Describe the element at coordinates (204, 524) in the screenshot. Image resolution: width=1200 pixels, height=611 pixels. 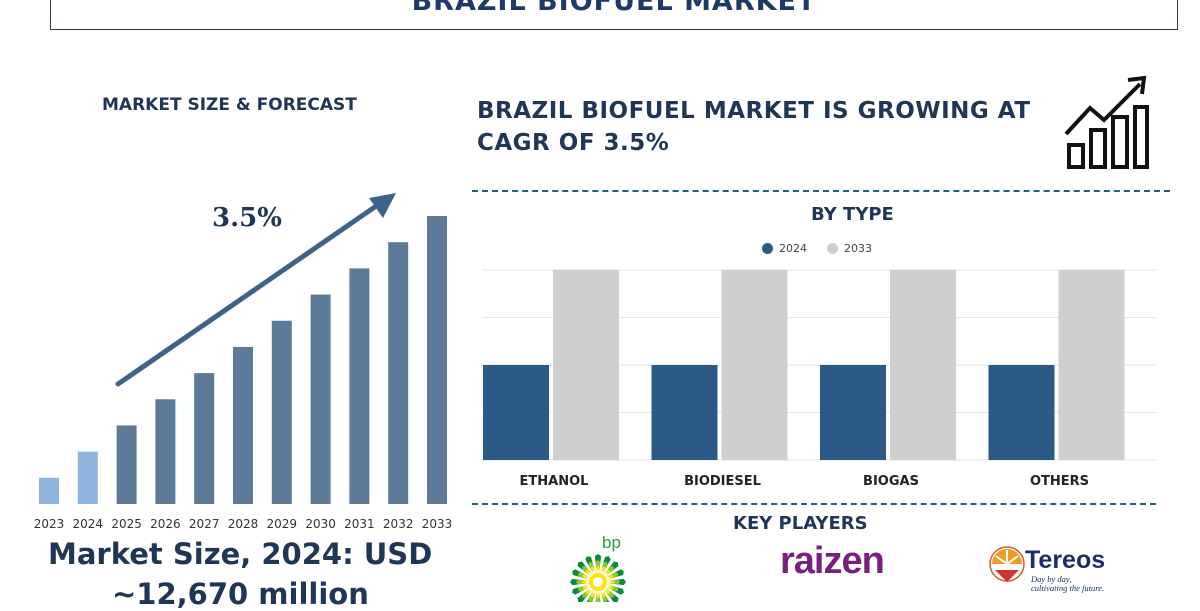
I see `forecast-tick-2027: 2027` at that location.